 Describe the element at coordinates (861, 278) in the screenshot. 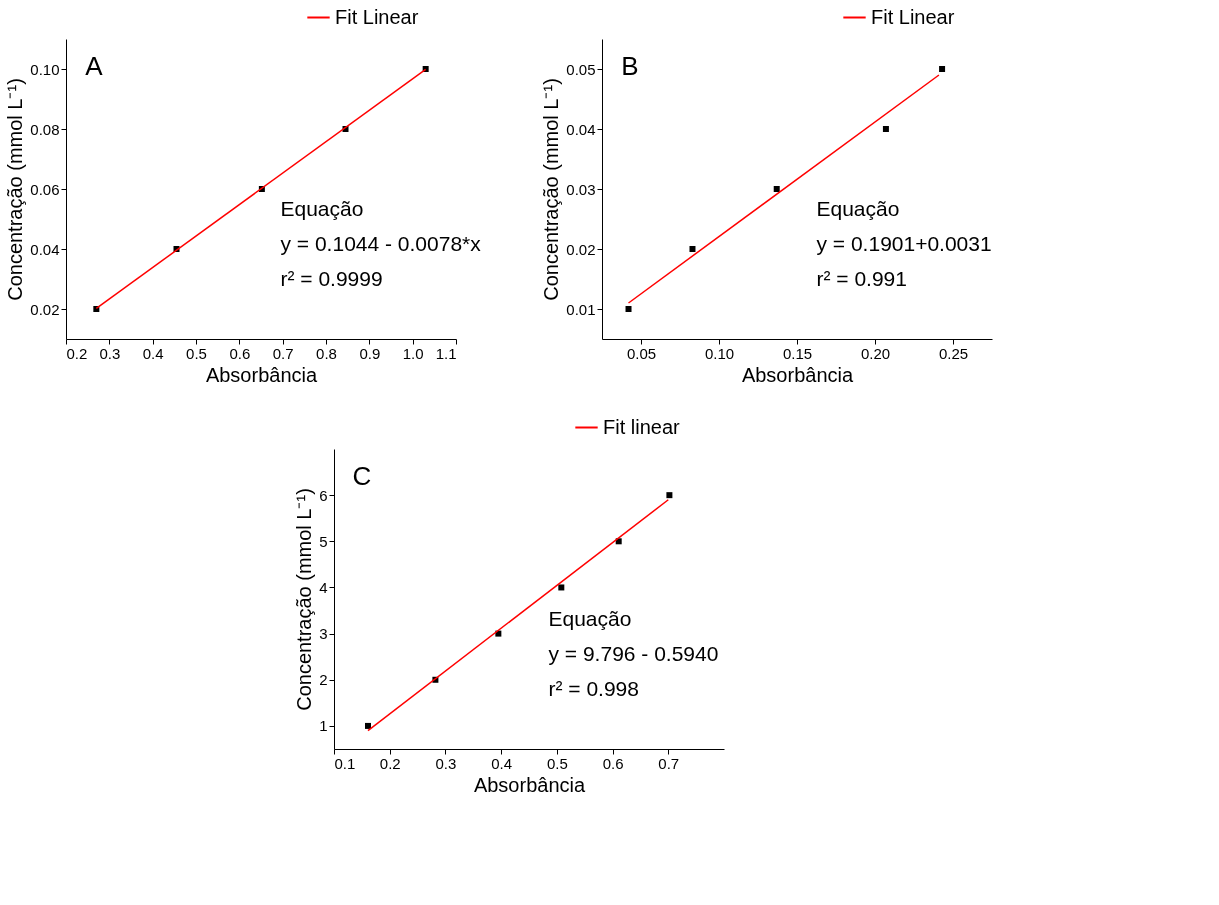

I see `annotation: r² = 0.991` at that location.